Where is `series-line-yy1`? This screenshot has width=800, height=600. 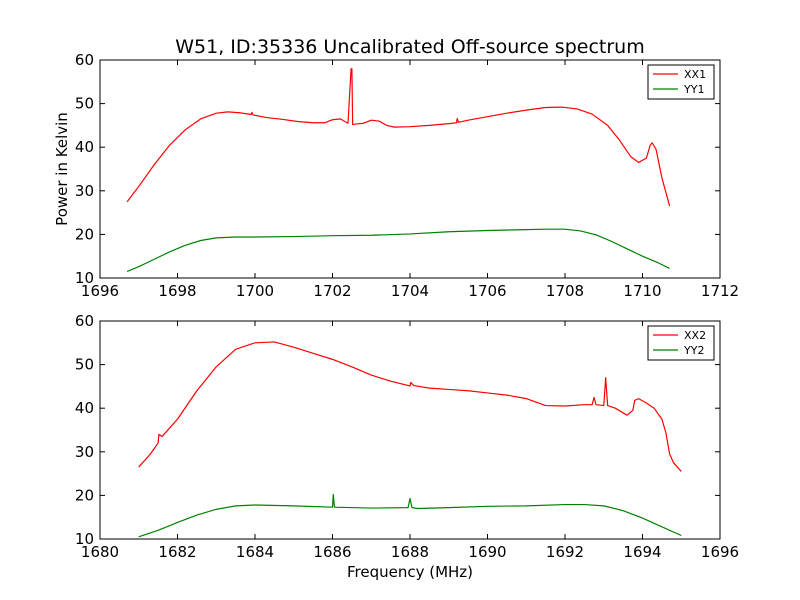 series-line-yy1 is located at coordinates (398, 250).